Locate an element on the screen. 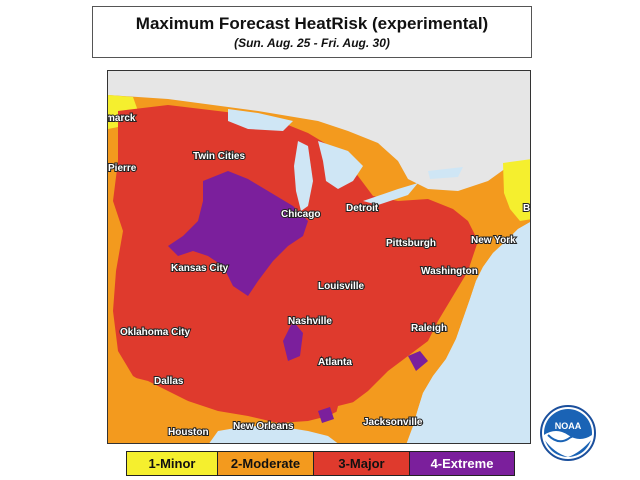 The width and height of the screenshot is (640, 480). lake-huron is located at coordinates (340, 165).